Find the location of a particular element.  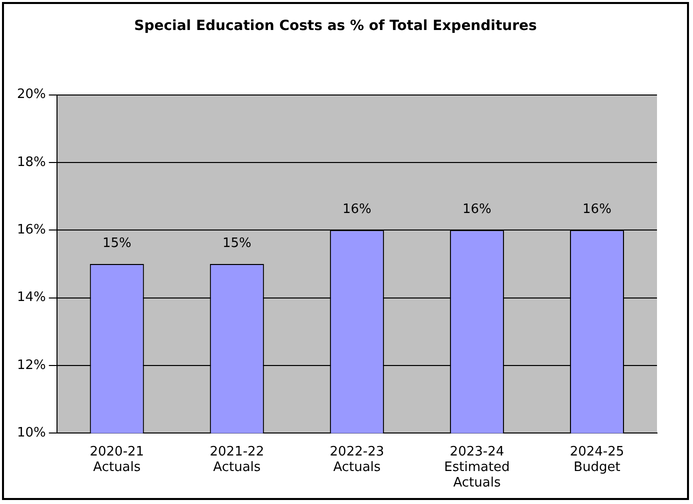

y-tick-label: 18% is located at coordinates (31, 162).